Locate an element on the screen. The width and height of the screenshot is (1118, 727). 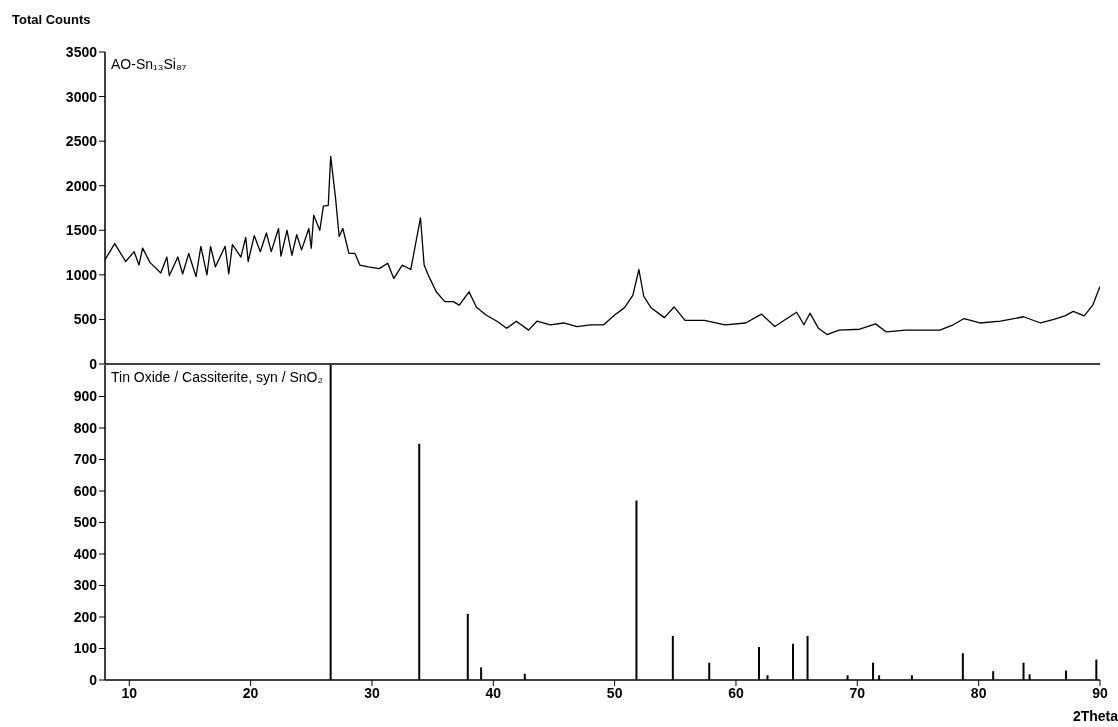
y-tick-label: 700 is located at coordinates (85, 459).